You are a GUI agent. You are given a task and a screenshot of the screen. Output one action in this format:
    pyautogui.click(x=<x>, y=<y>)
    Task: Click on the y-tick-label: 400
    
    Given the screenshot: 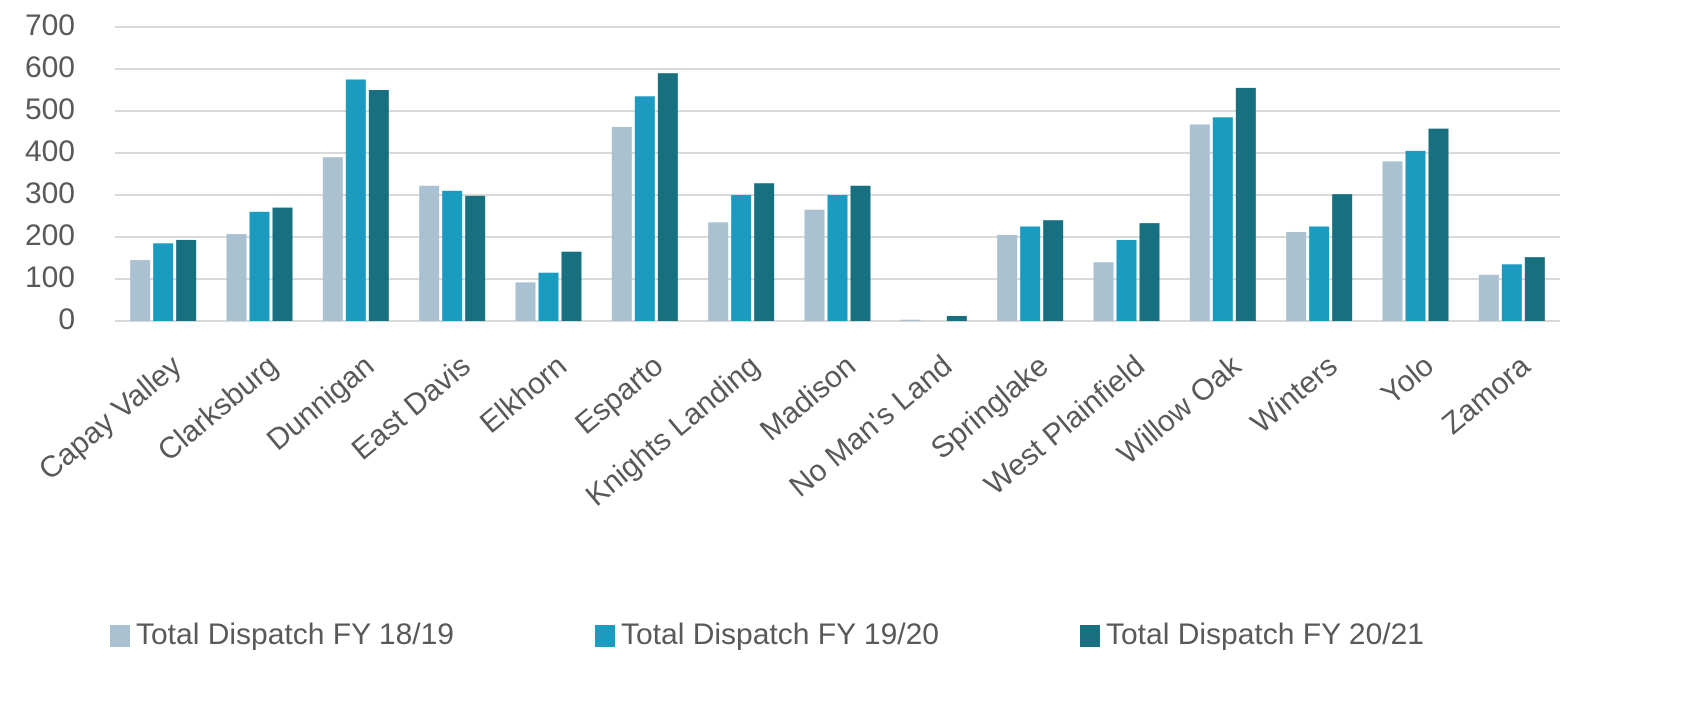 What is the action you would take?
    pyautogui.click(x=50, y=151)
    